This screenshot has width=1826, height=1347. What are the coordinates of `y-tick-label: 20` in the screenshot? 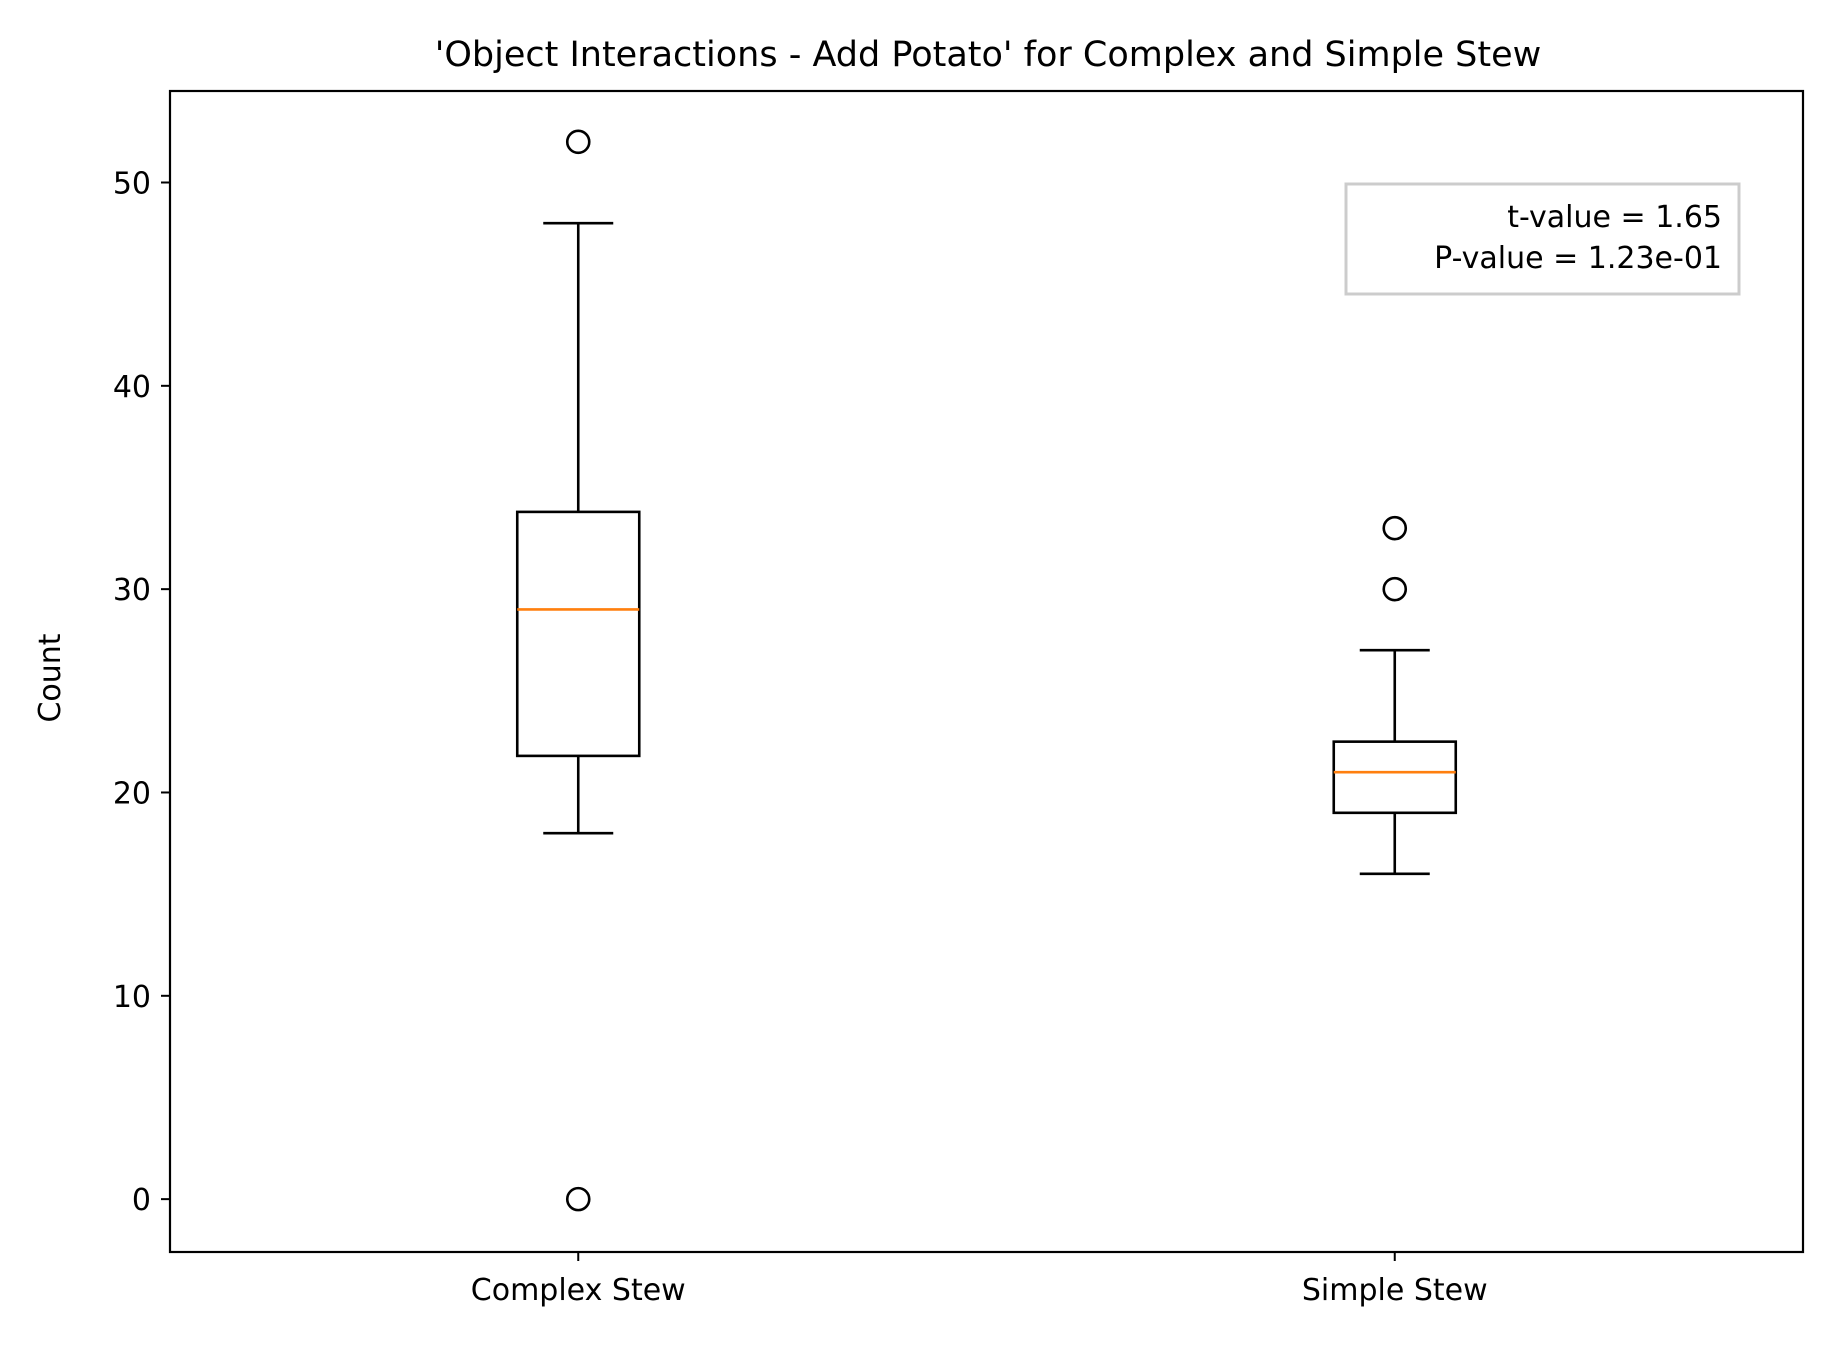 It's located at (132, 793).